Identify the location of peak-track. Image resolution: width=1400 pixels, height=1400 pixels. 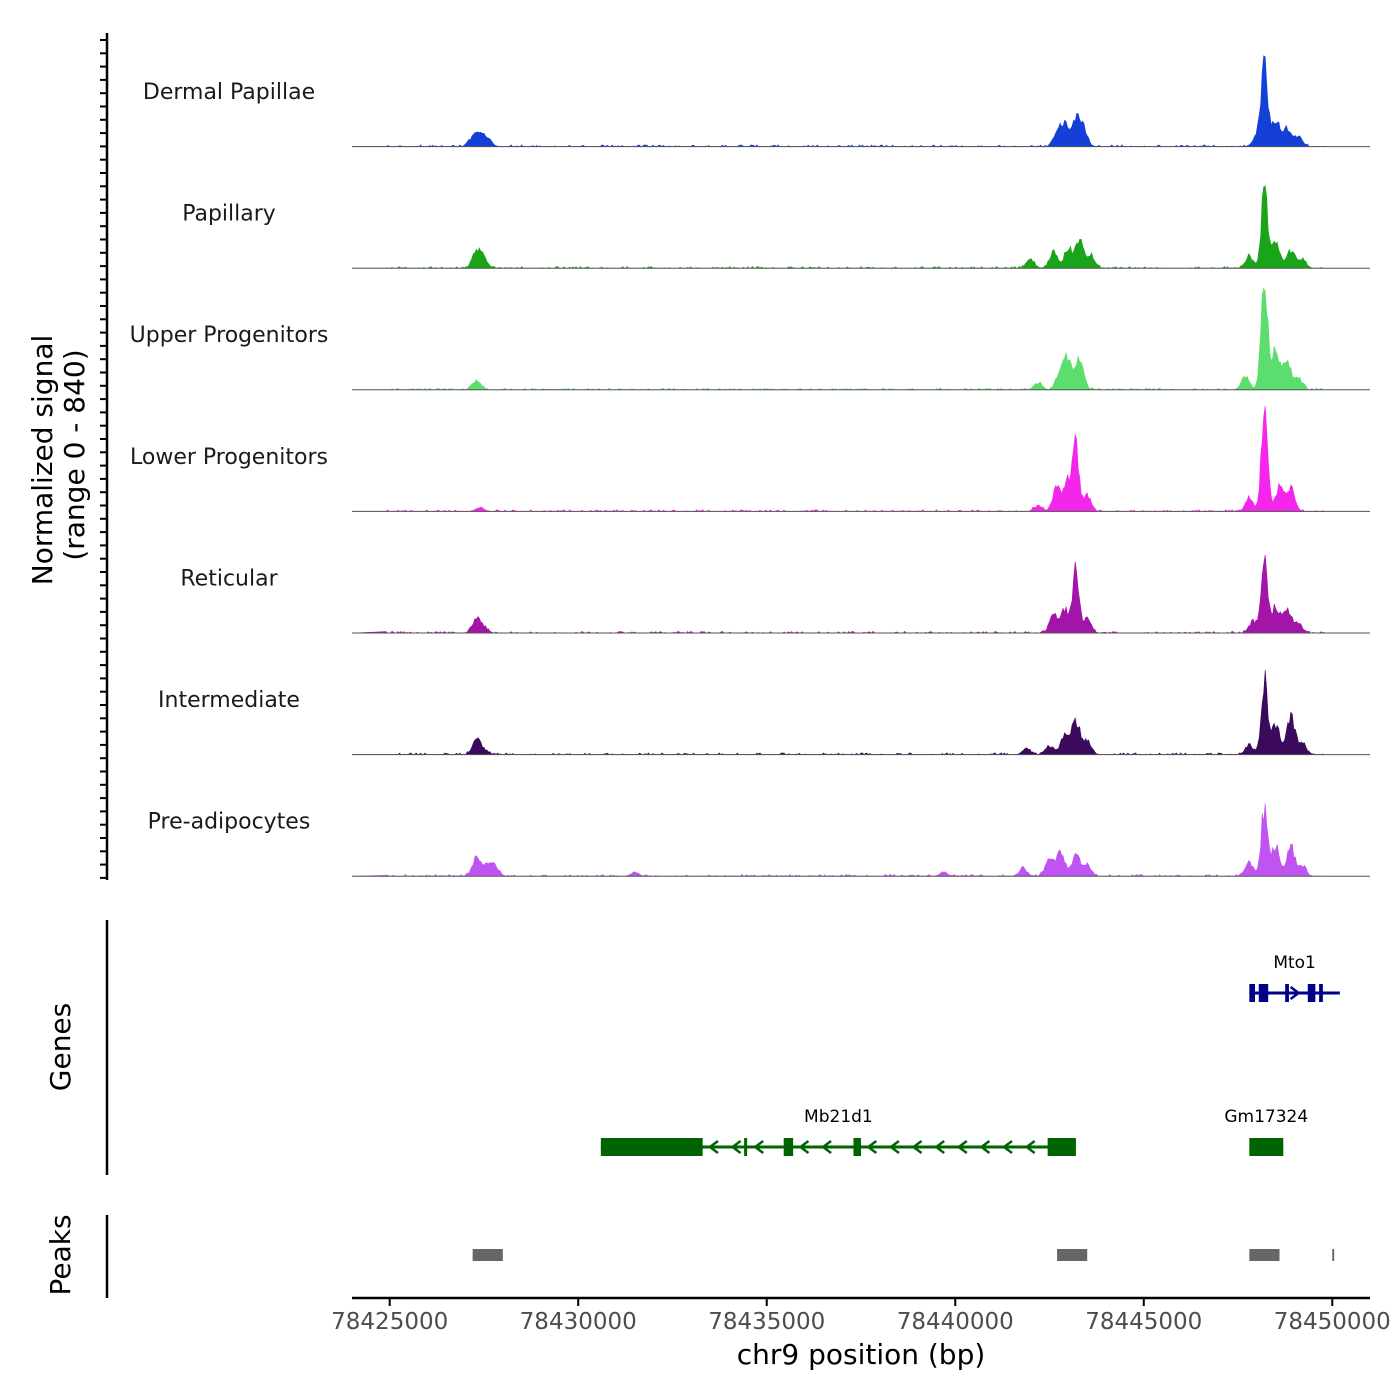
(903, 1255).